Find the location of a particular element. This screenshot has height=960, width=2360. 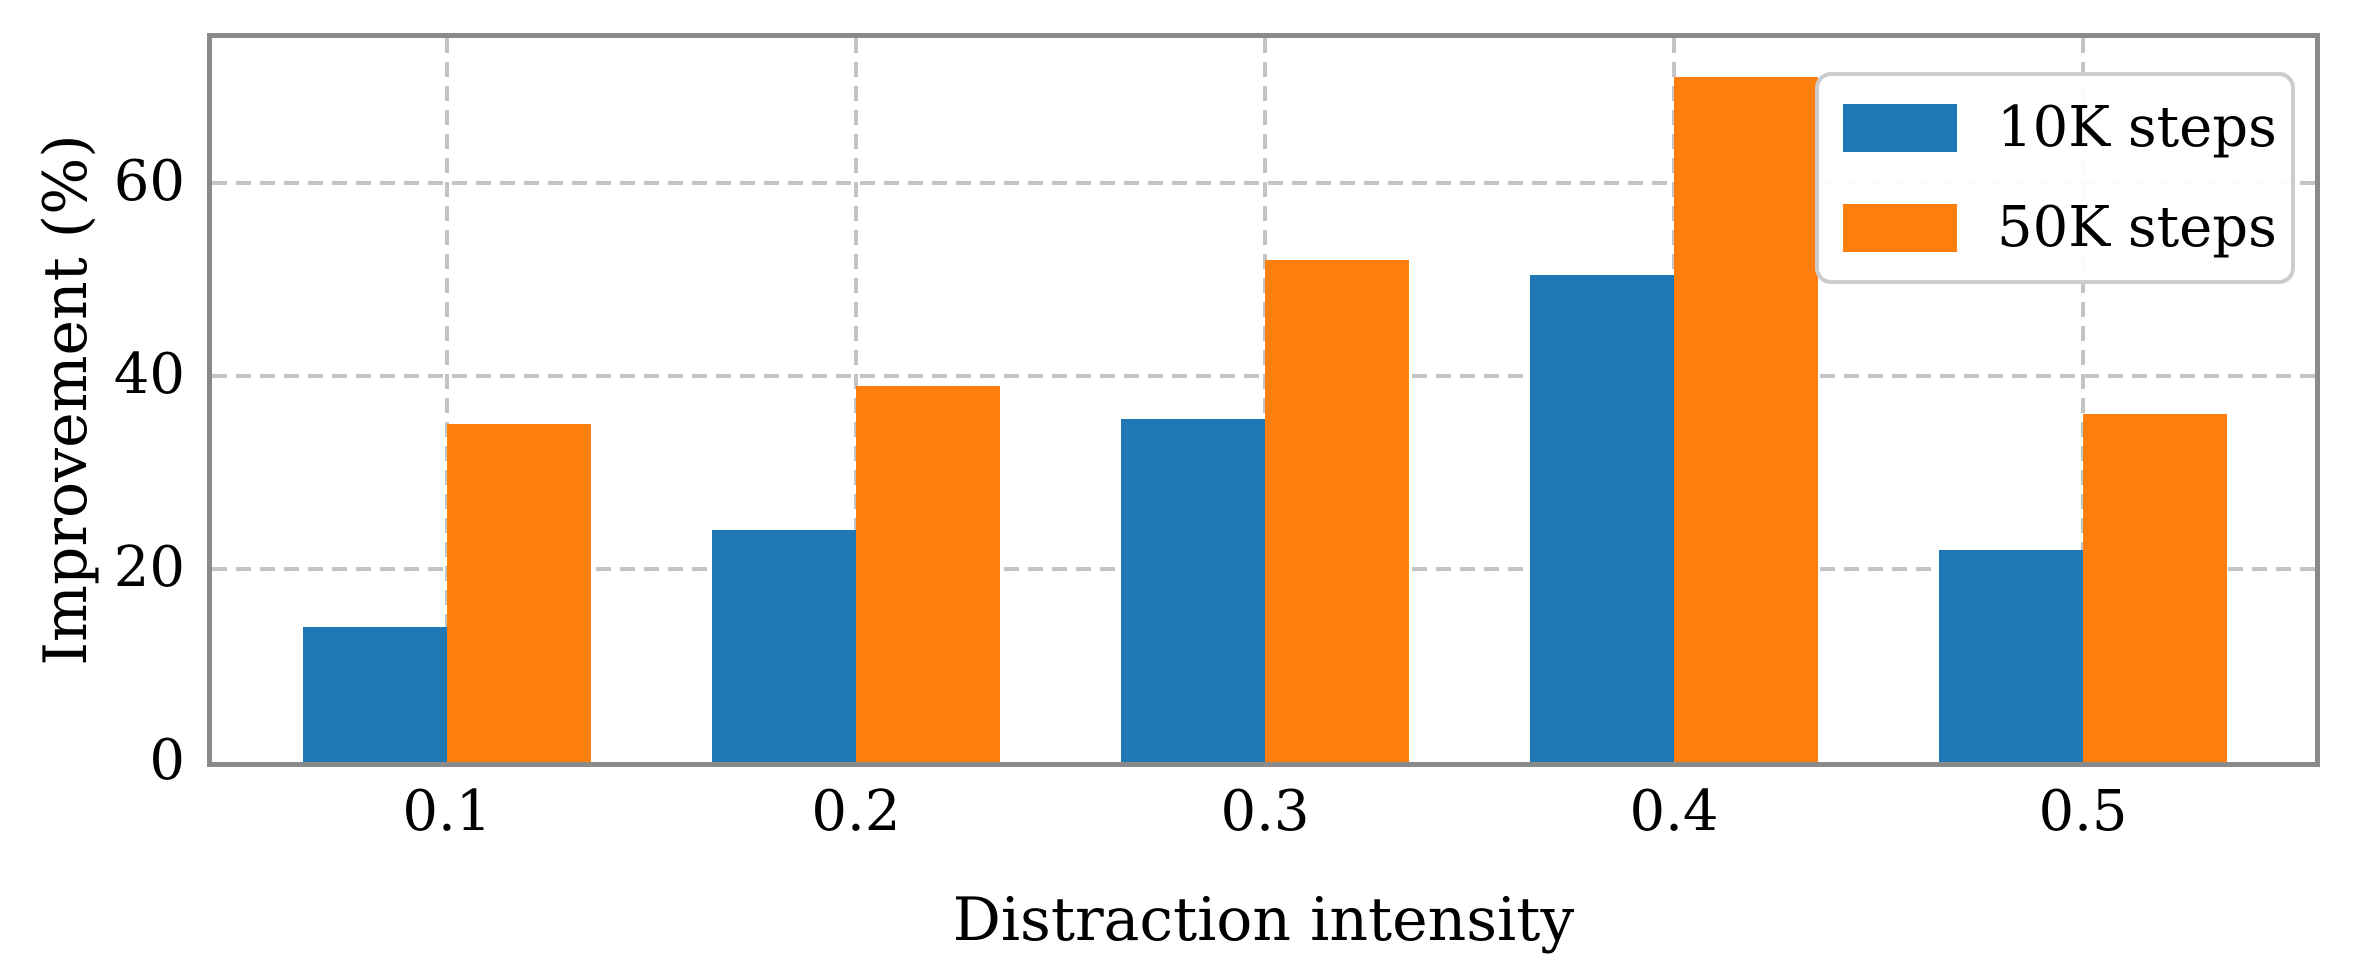

bar-10k-steps-x0.1 is located at coordinates (374, 694).